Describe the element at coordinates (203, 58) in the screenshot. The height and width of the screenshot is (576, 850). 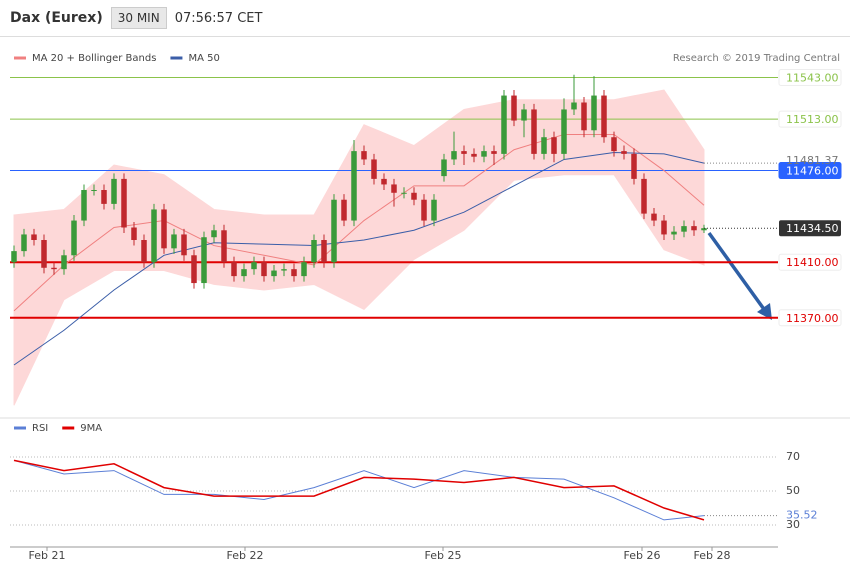
I see `legend-label: MA 50` at that location.